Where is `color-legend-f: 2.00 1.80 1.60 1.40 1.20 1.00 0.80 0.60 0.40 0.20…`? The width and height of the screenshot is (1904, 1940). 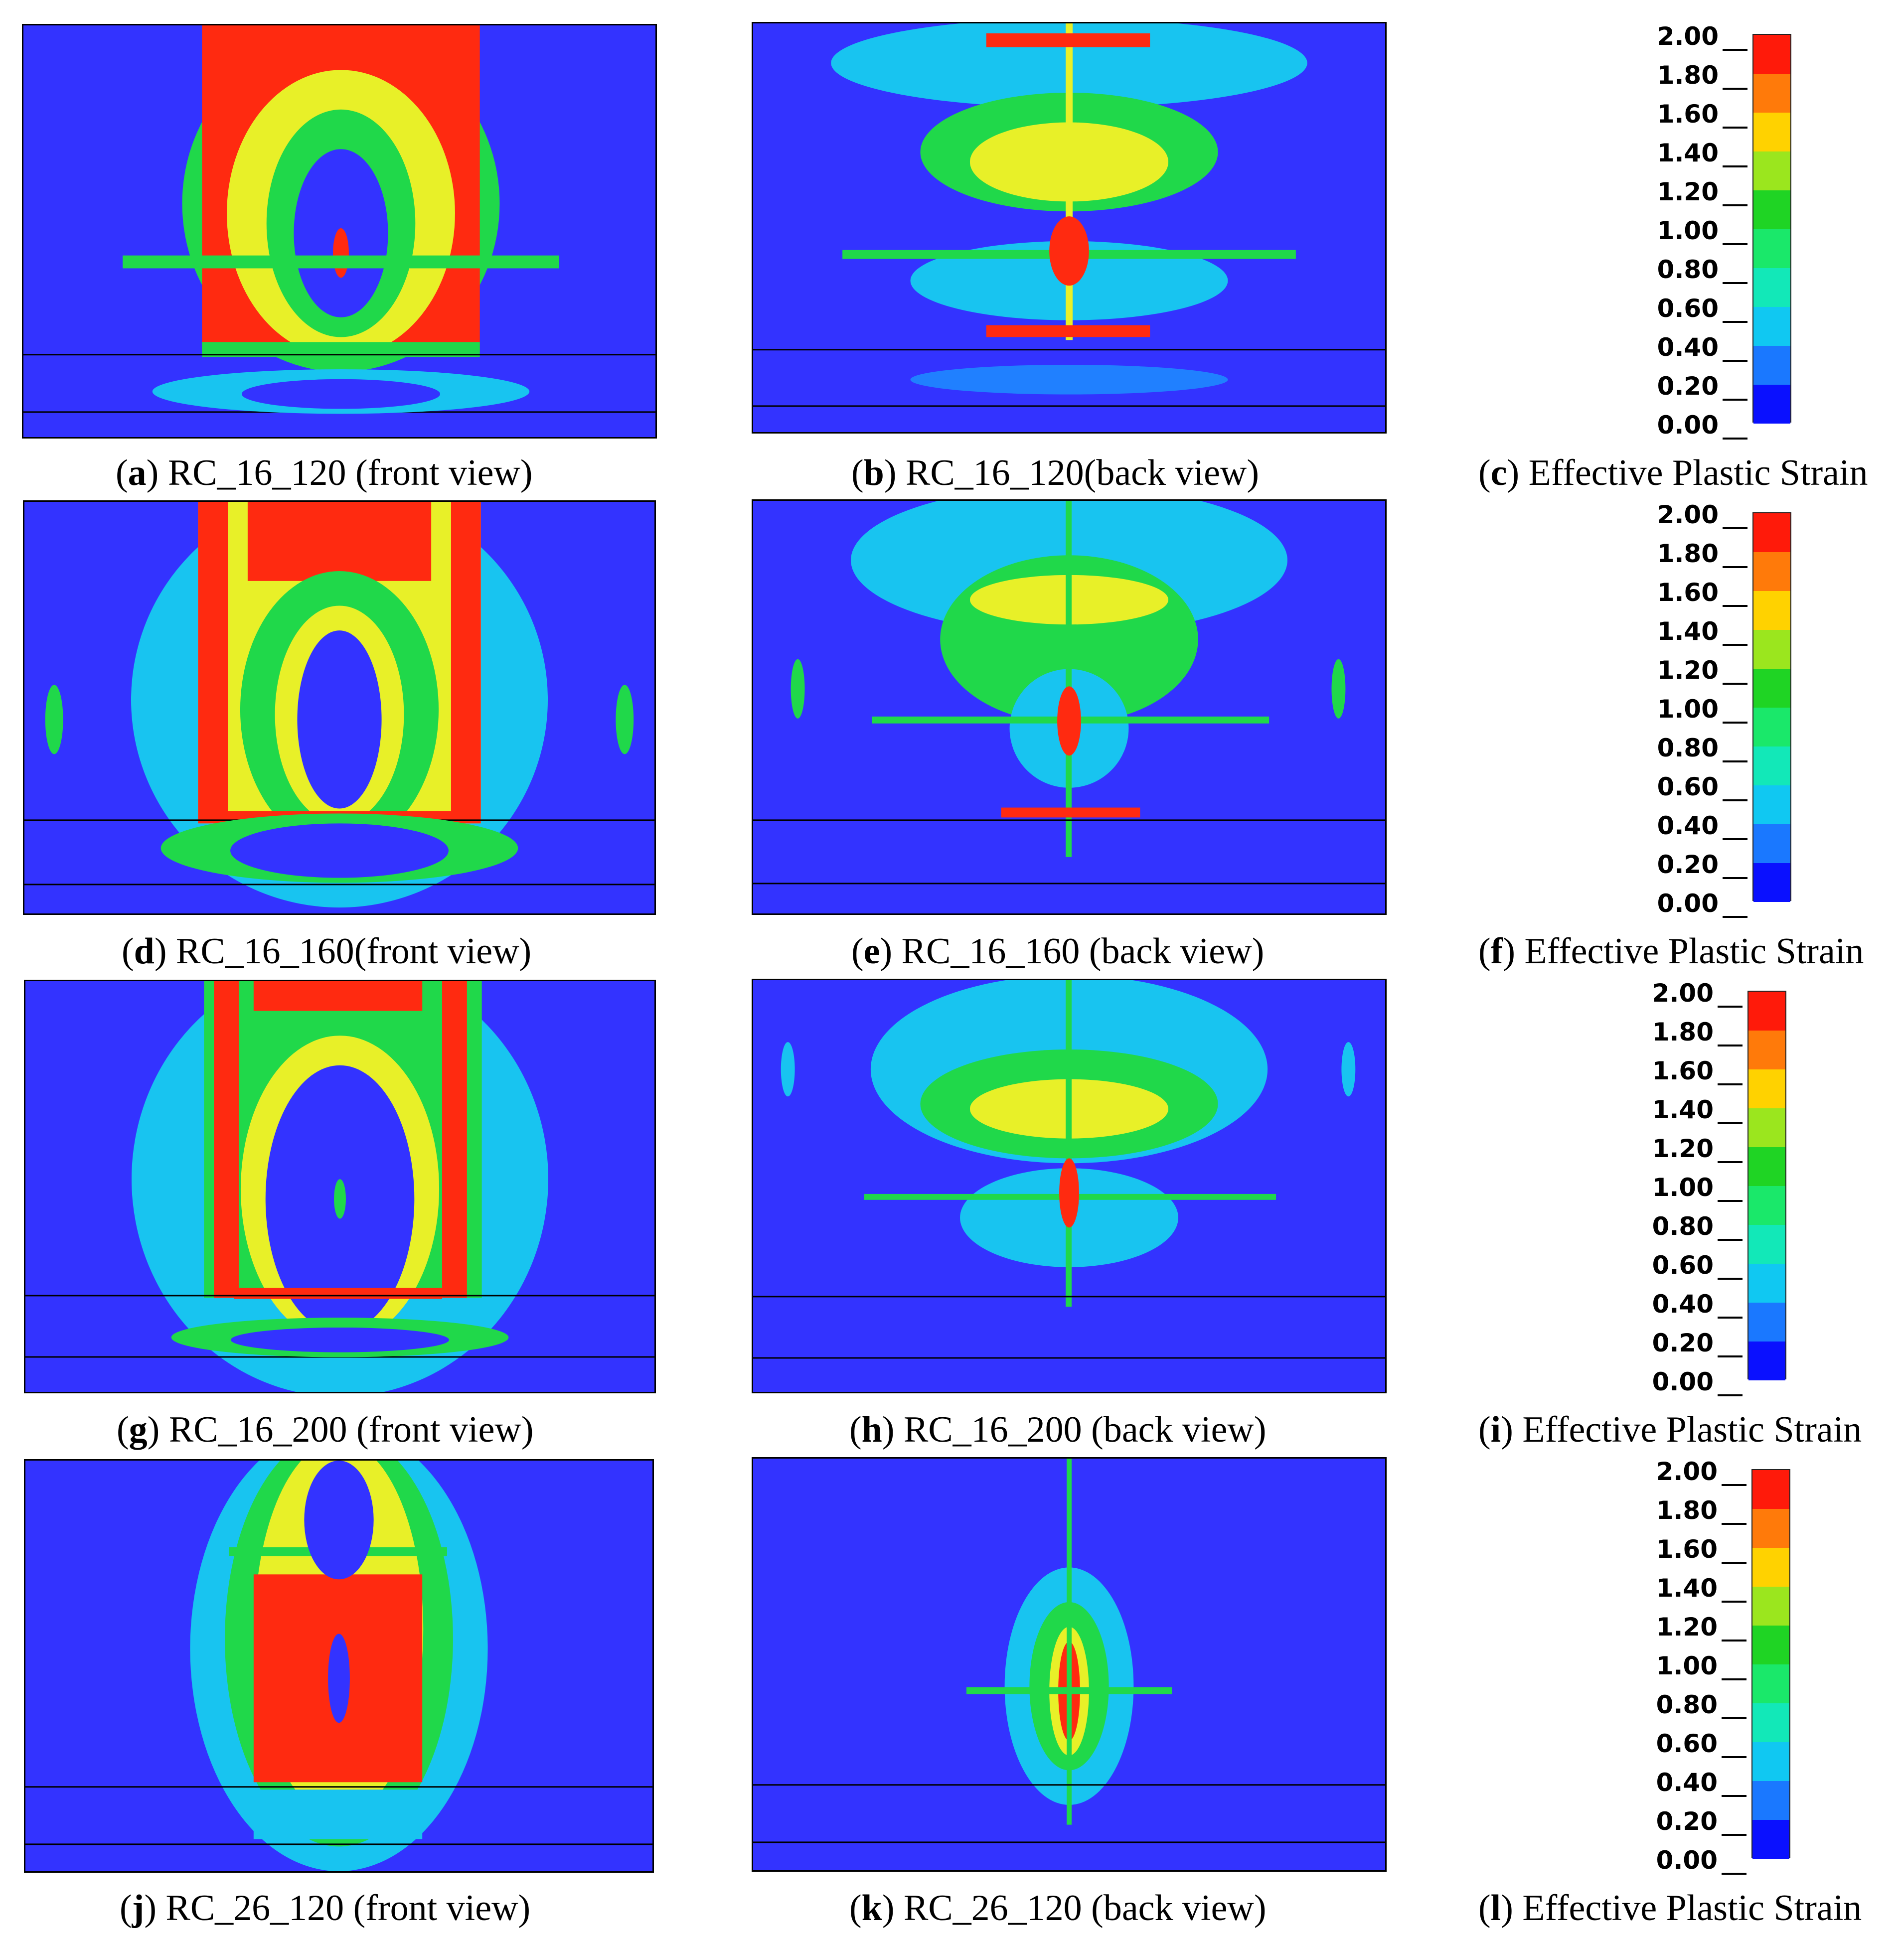
color-legend-f: 2.00 1.80 1.60 1.40 1.20 1.00 0.80 0.60 0.40 0.20… is located at coordinates (1701, 709).